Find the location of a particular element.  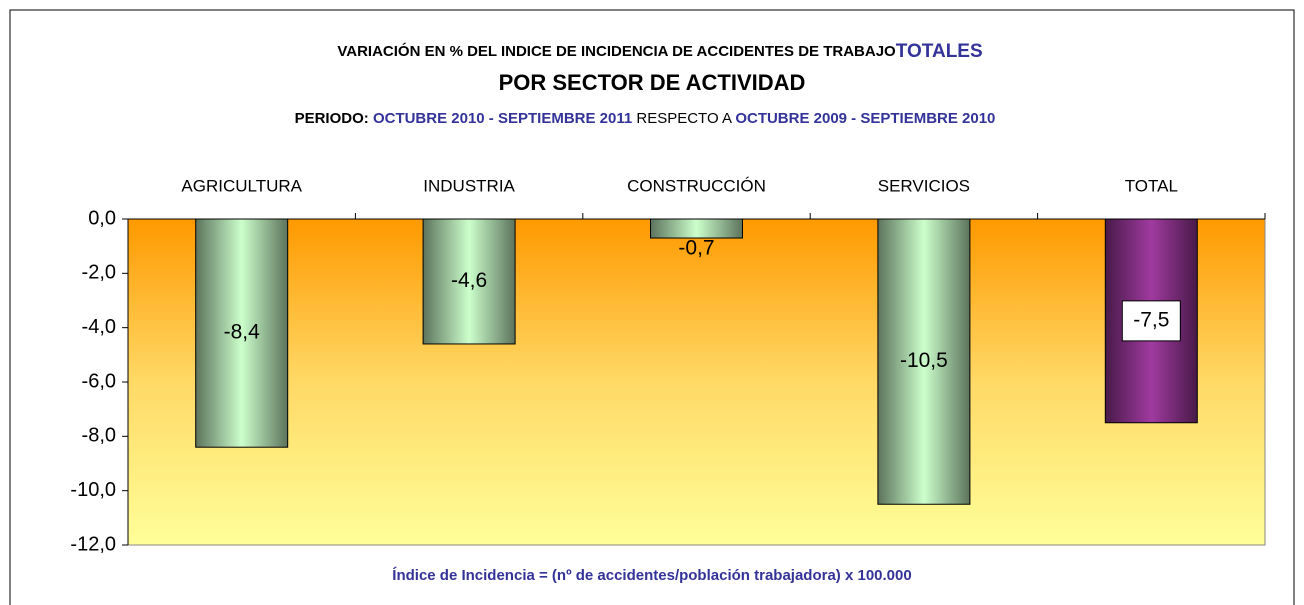

value-label: -7,5 is located at coordinates (1151, 319).